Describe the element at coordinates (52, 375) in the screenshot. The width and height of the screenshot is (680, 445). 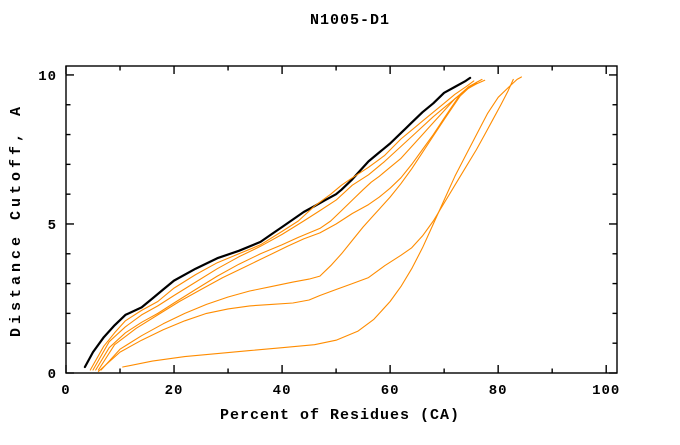
I see `y-tick-label: 0` at that location.